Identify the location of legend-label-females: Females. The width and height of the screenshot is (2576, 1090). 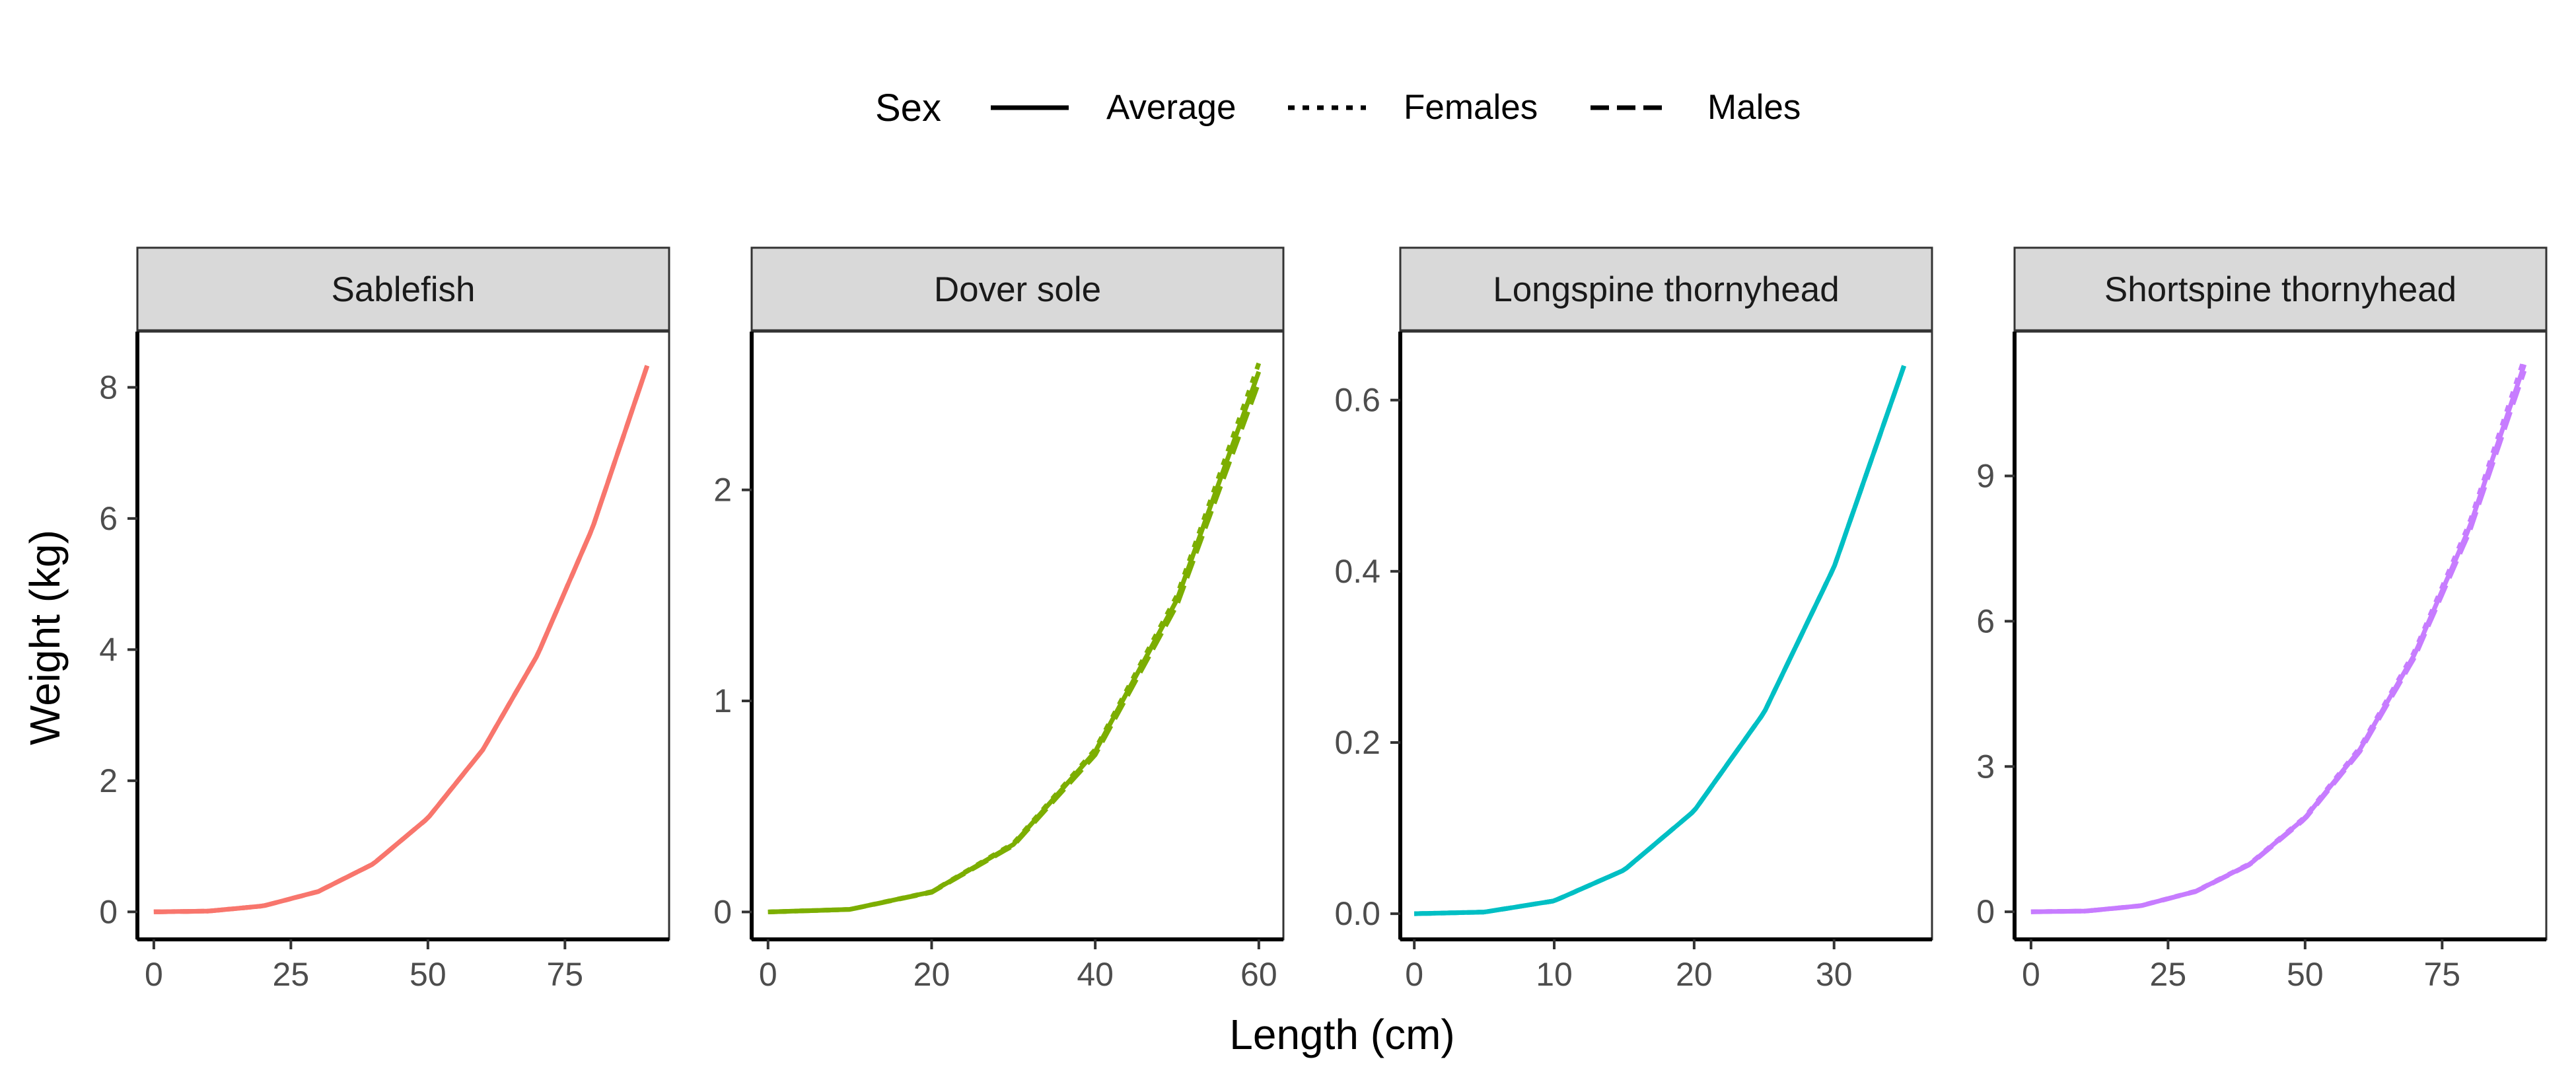
(1471, 108).